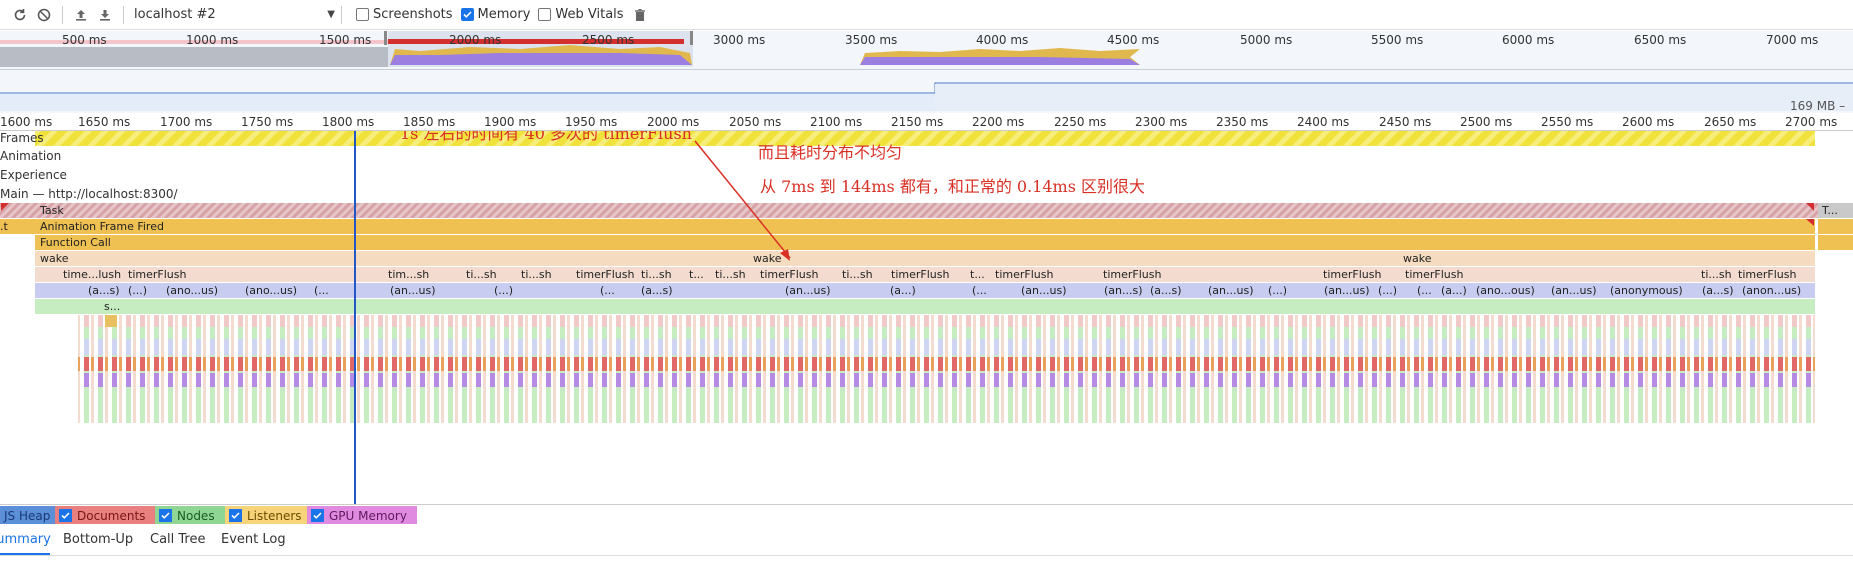  What do you see at coordinates (1505, 290) in the screenshot?
I see `call-label: (ano...ous)` at bounding box center [1505, 290].